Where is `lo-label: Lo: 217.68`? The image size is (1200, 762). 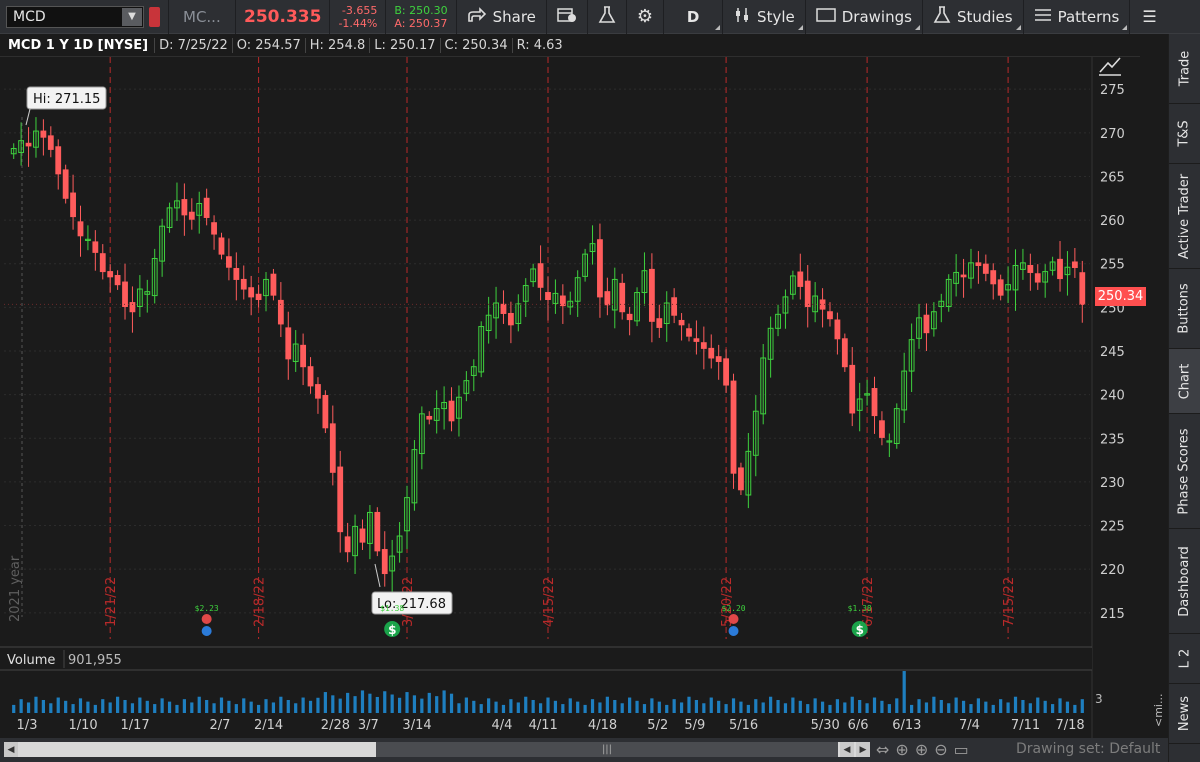
lo-label: Lo: 217.68 is located at coordinates (411, 604).